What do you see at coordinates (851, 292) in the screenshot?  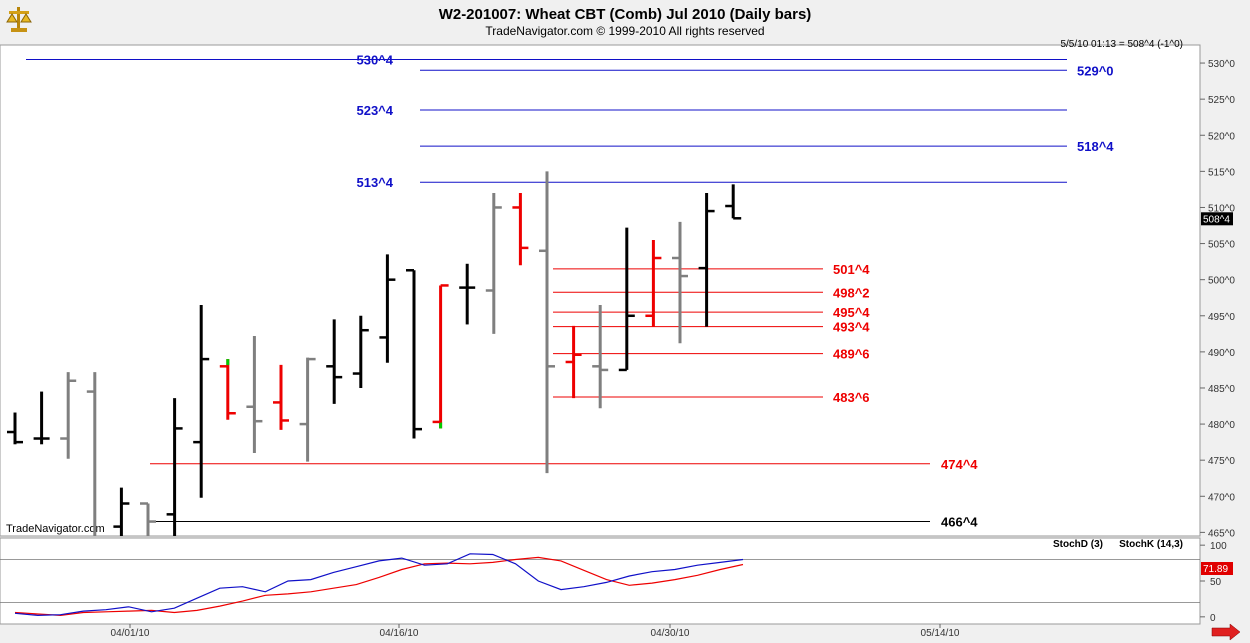 I see `level-label: 498^2` at bounding box center [851, 292].